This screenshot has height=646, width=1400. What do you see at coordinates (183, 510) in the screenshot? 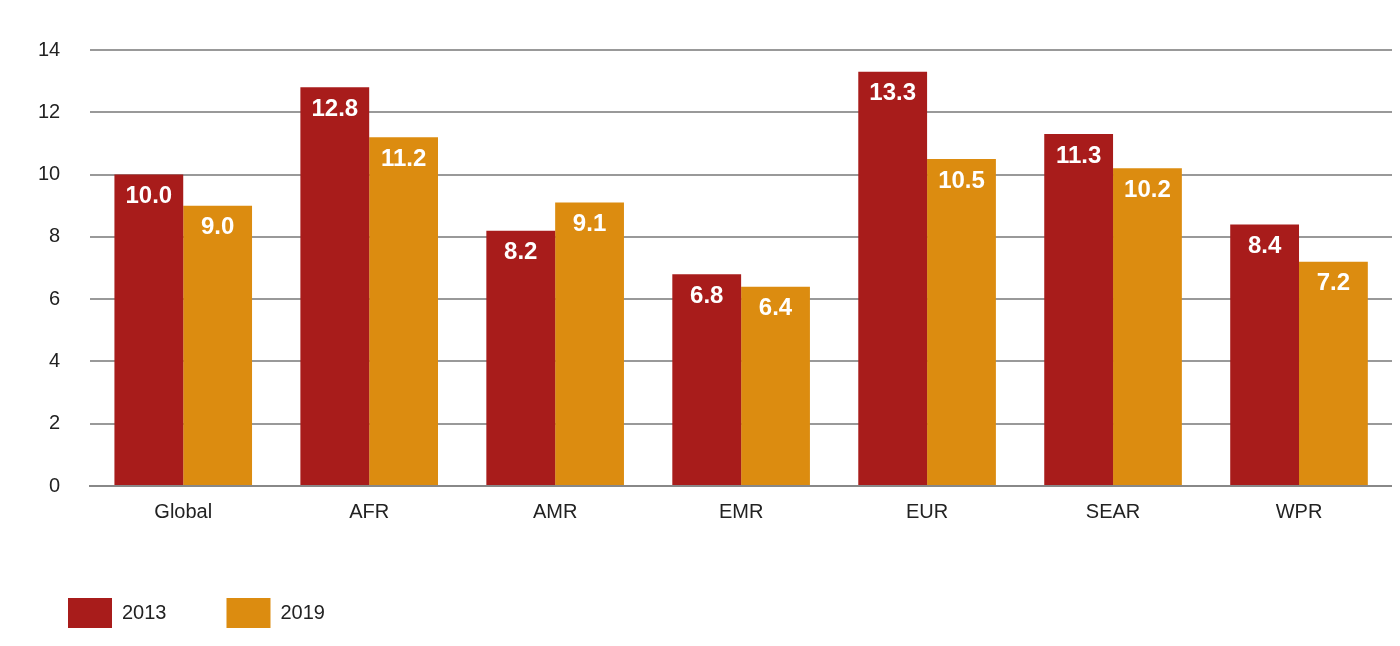
I see `x-tick-label: Global` at bounding box center [183, 510].